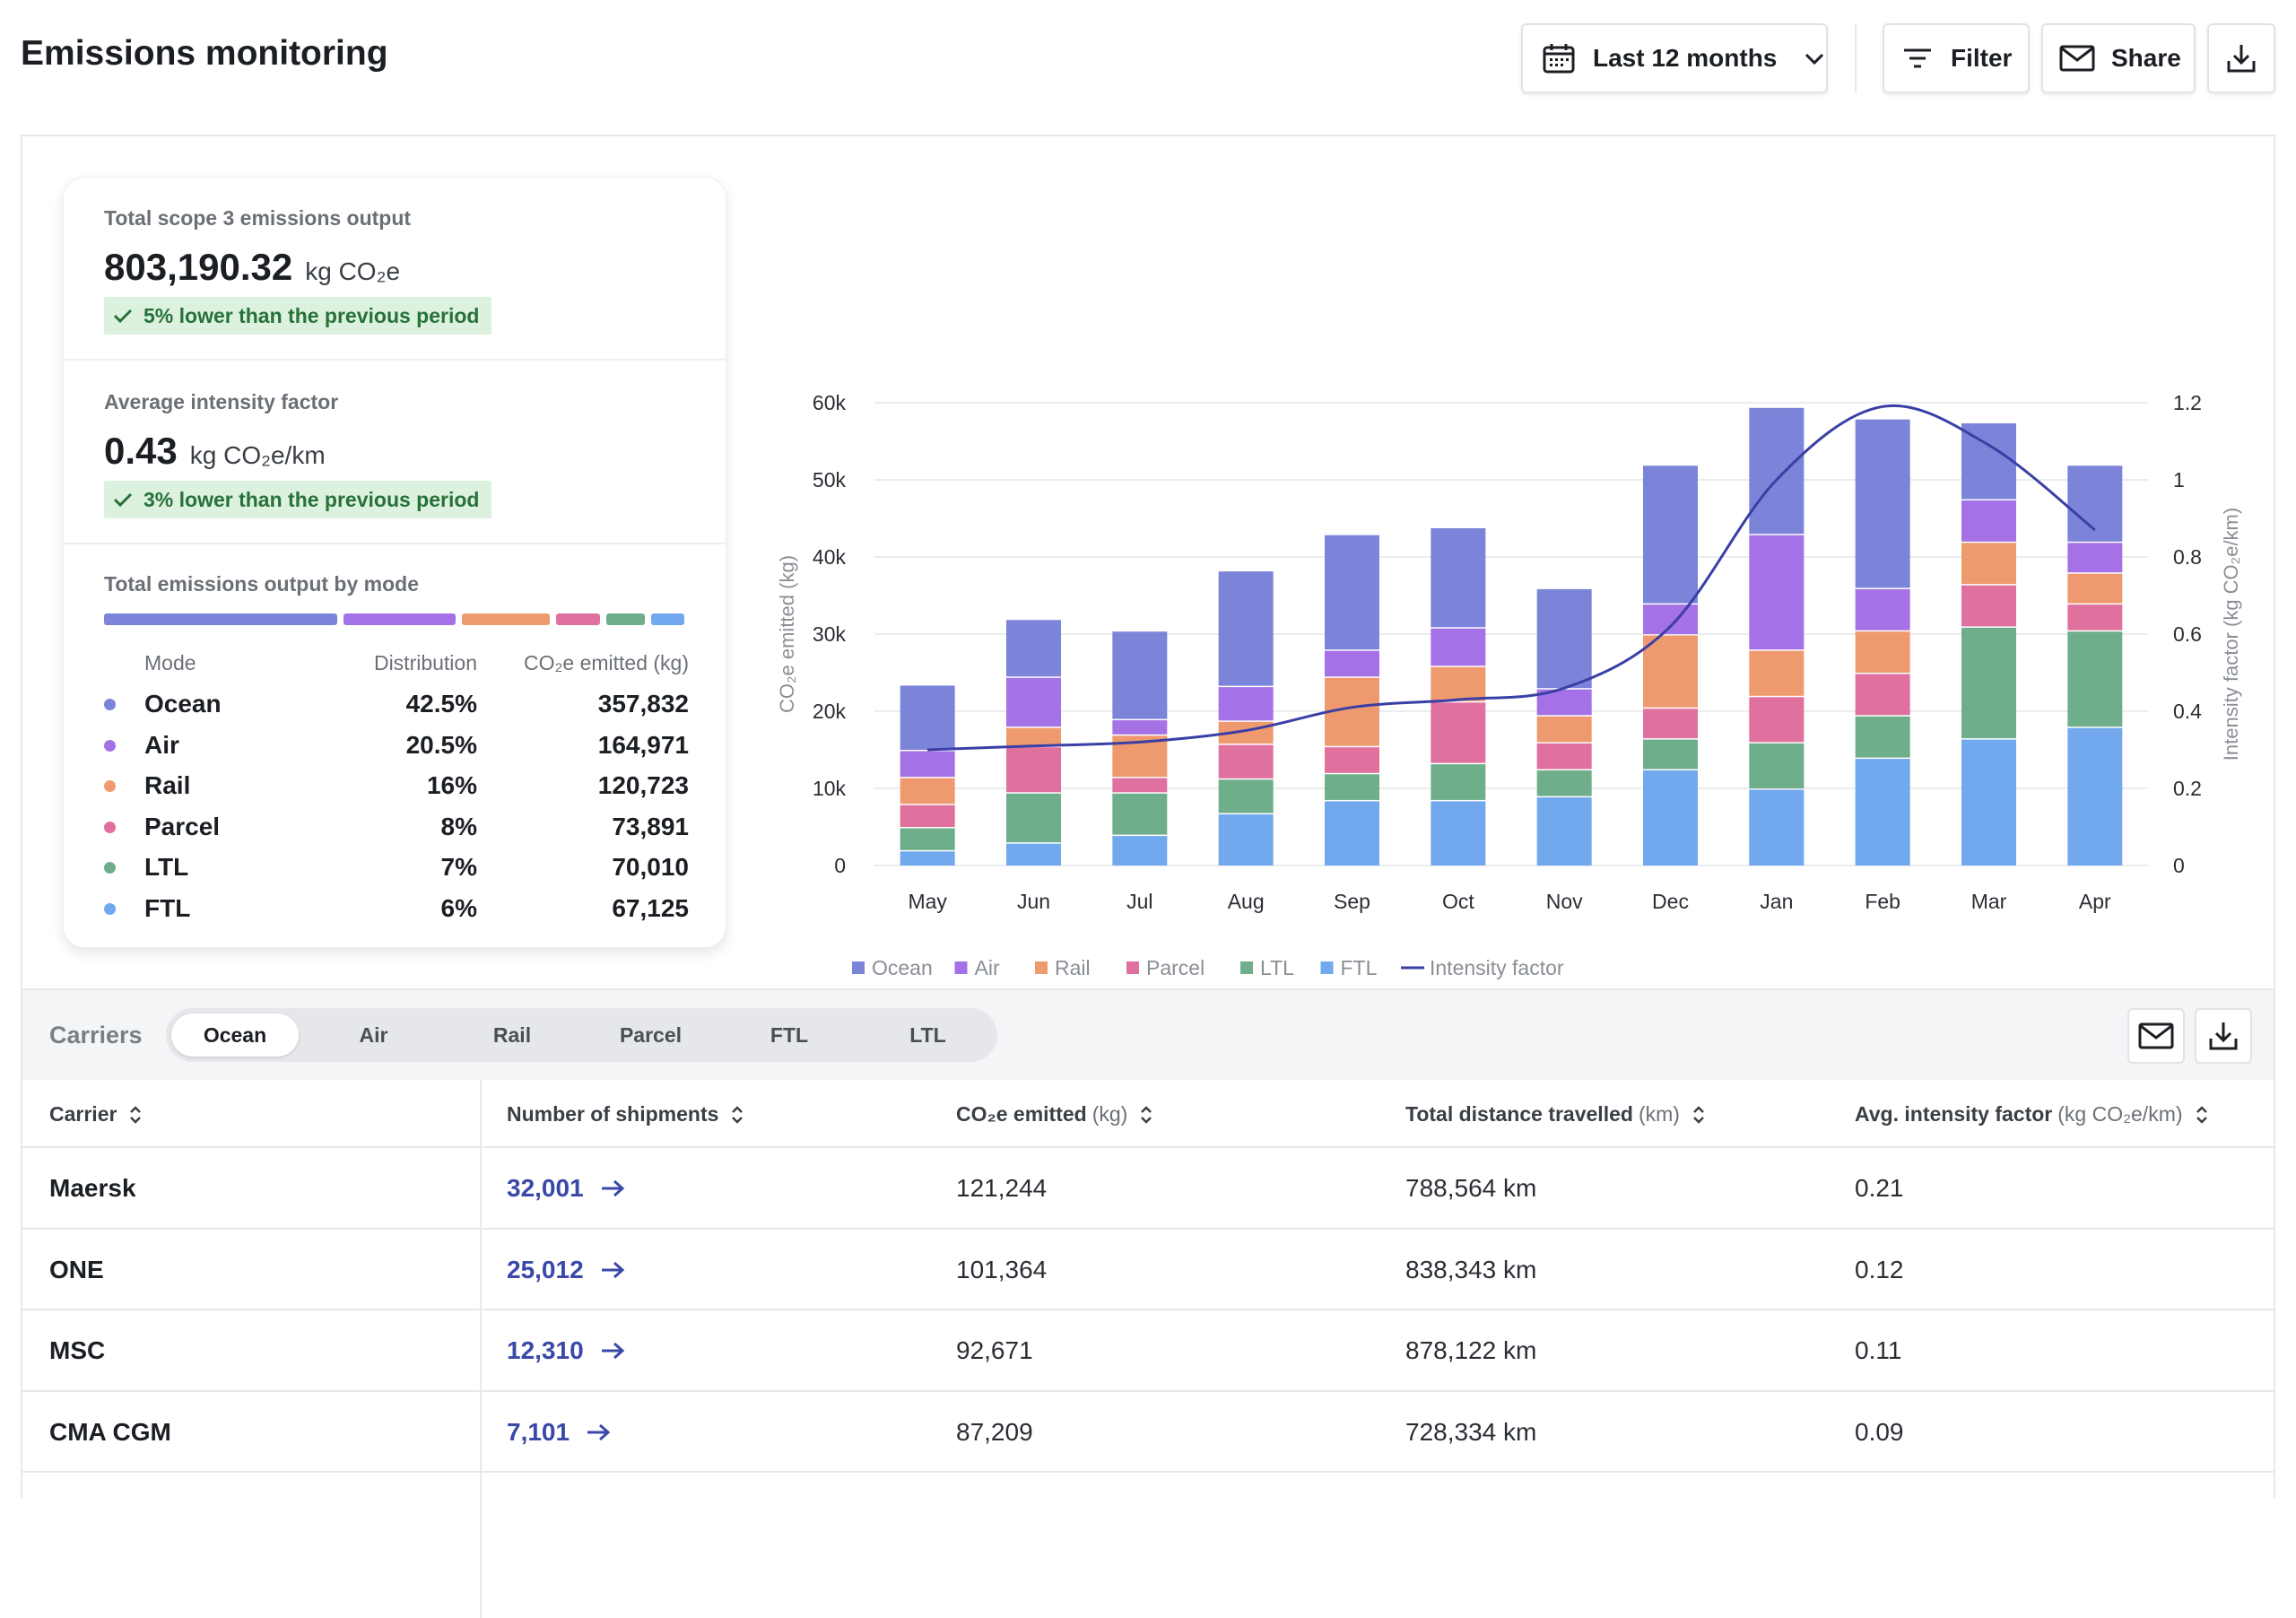 The width and height of the screenshot is (2296, 1618). What do you see at coordinates (136, 1114) in the screenshot?
I see `sort-icon` at bounding box center [136, 1114].